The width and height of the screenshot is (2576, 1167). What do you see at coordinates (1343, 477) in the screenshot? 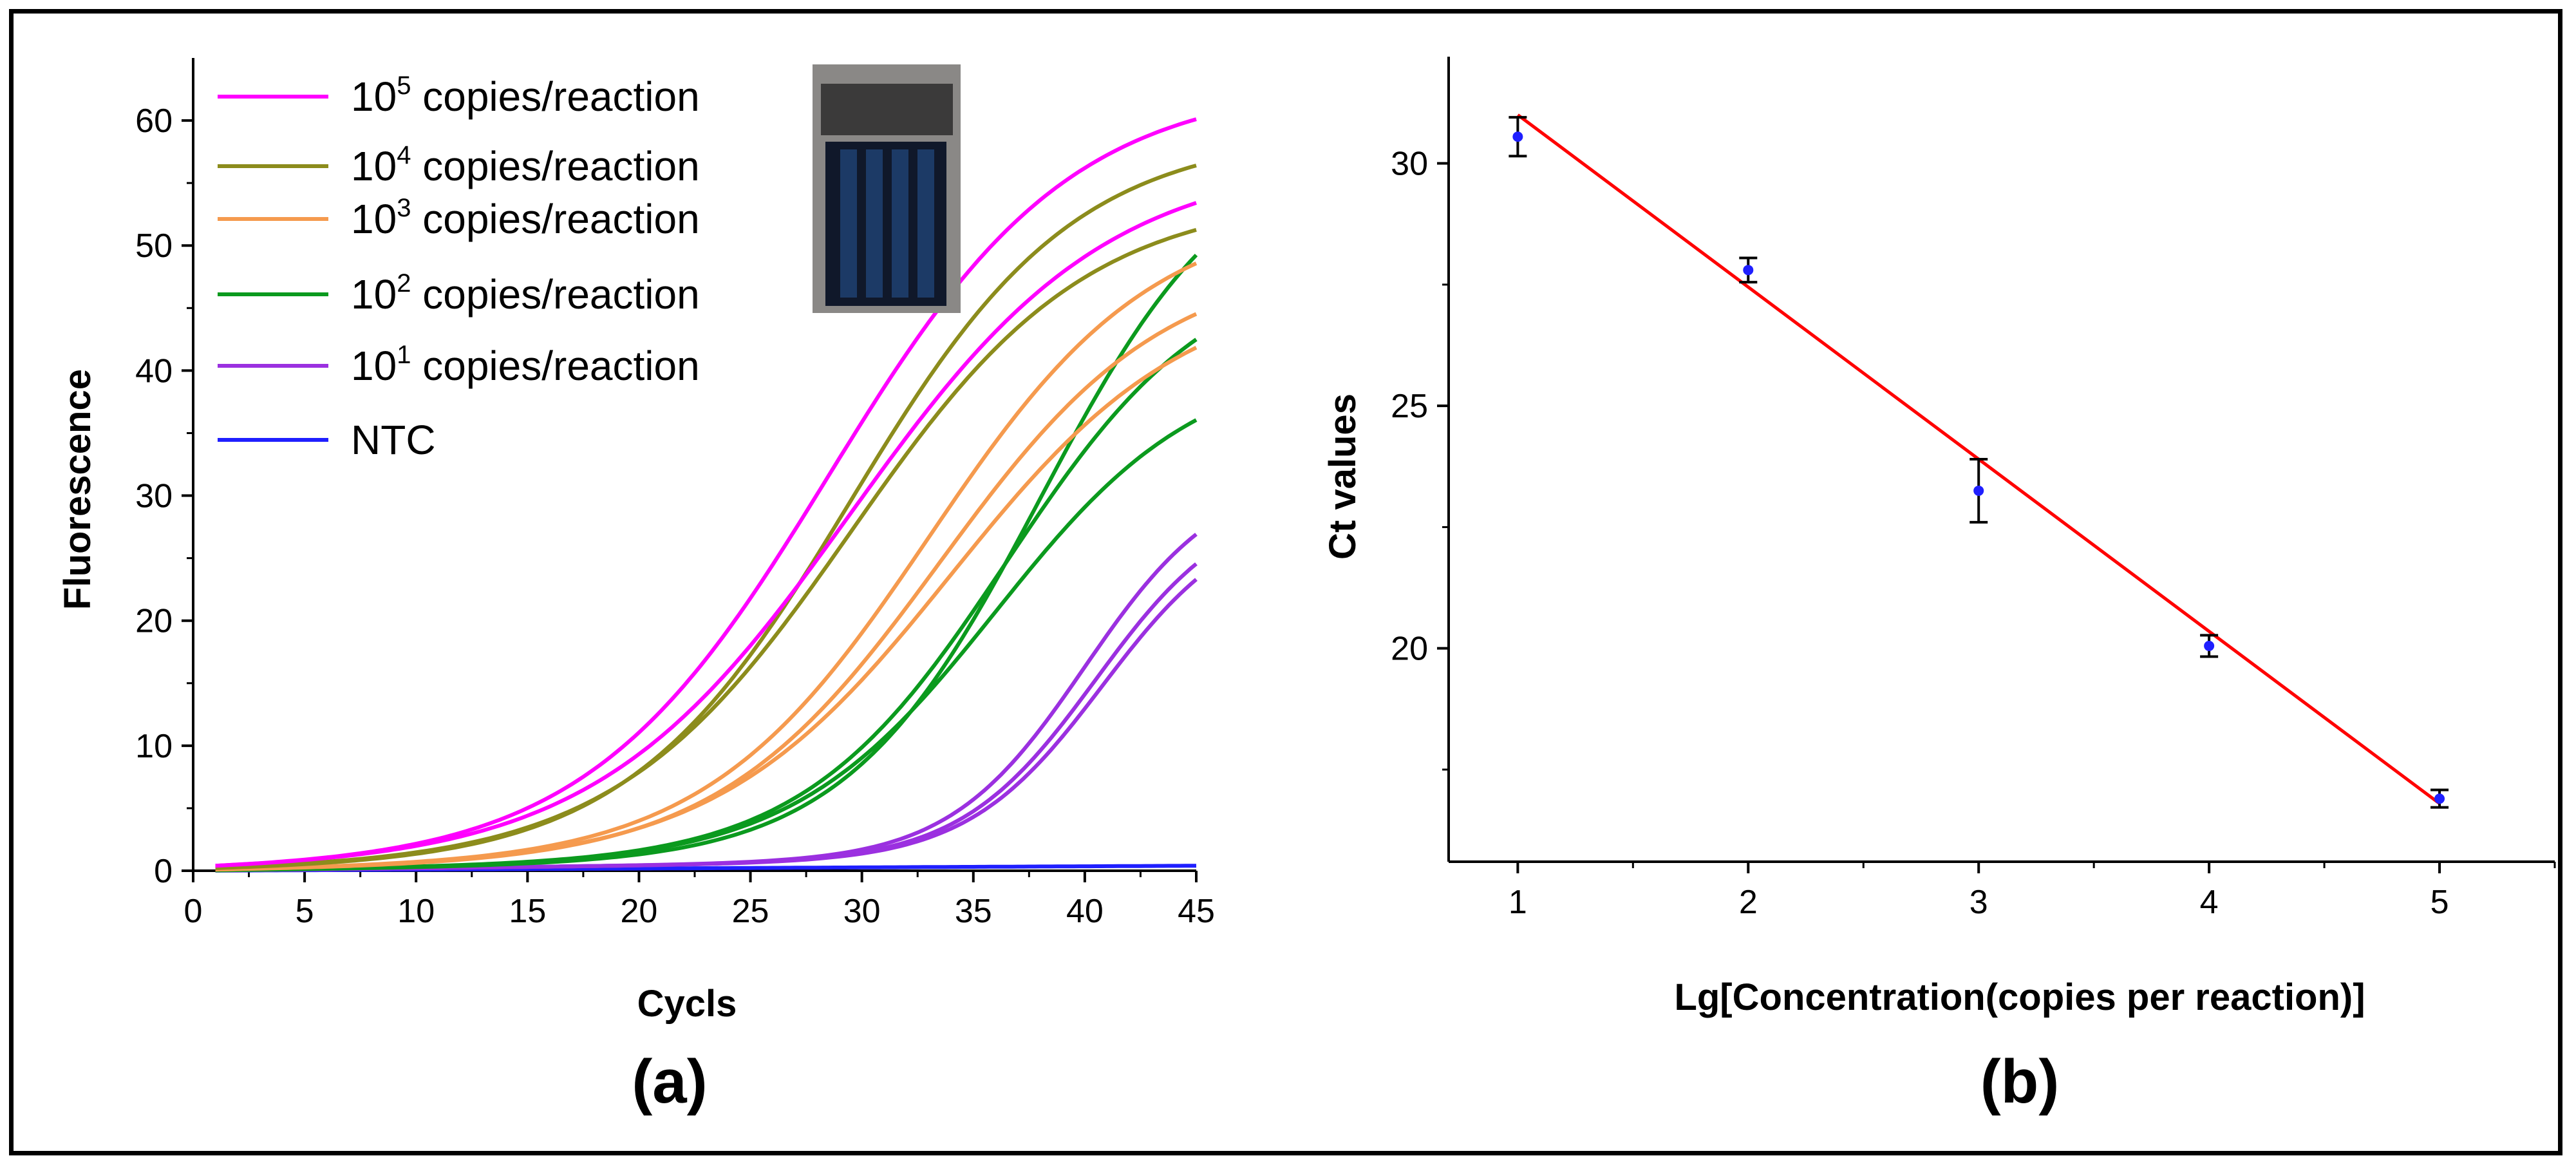
I see `chart-b-ylabel: Ct values` at bounding box center [1343, 477].